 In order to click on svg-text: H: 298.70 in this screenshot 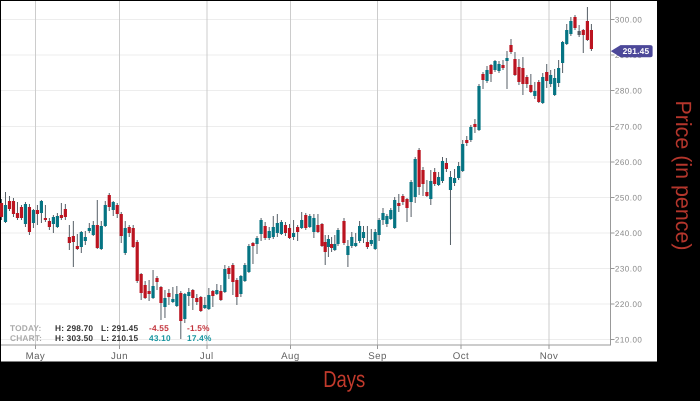, I will do `click(74, 328)`.